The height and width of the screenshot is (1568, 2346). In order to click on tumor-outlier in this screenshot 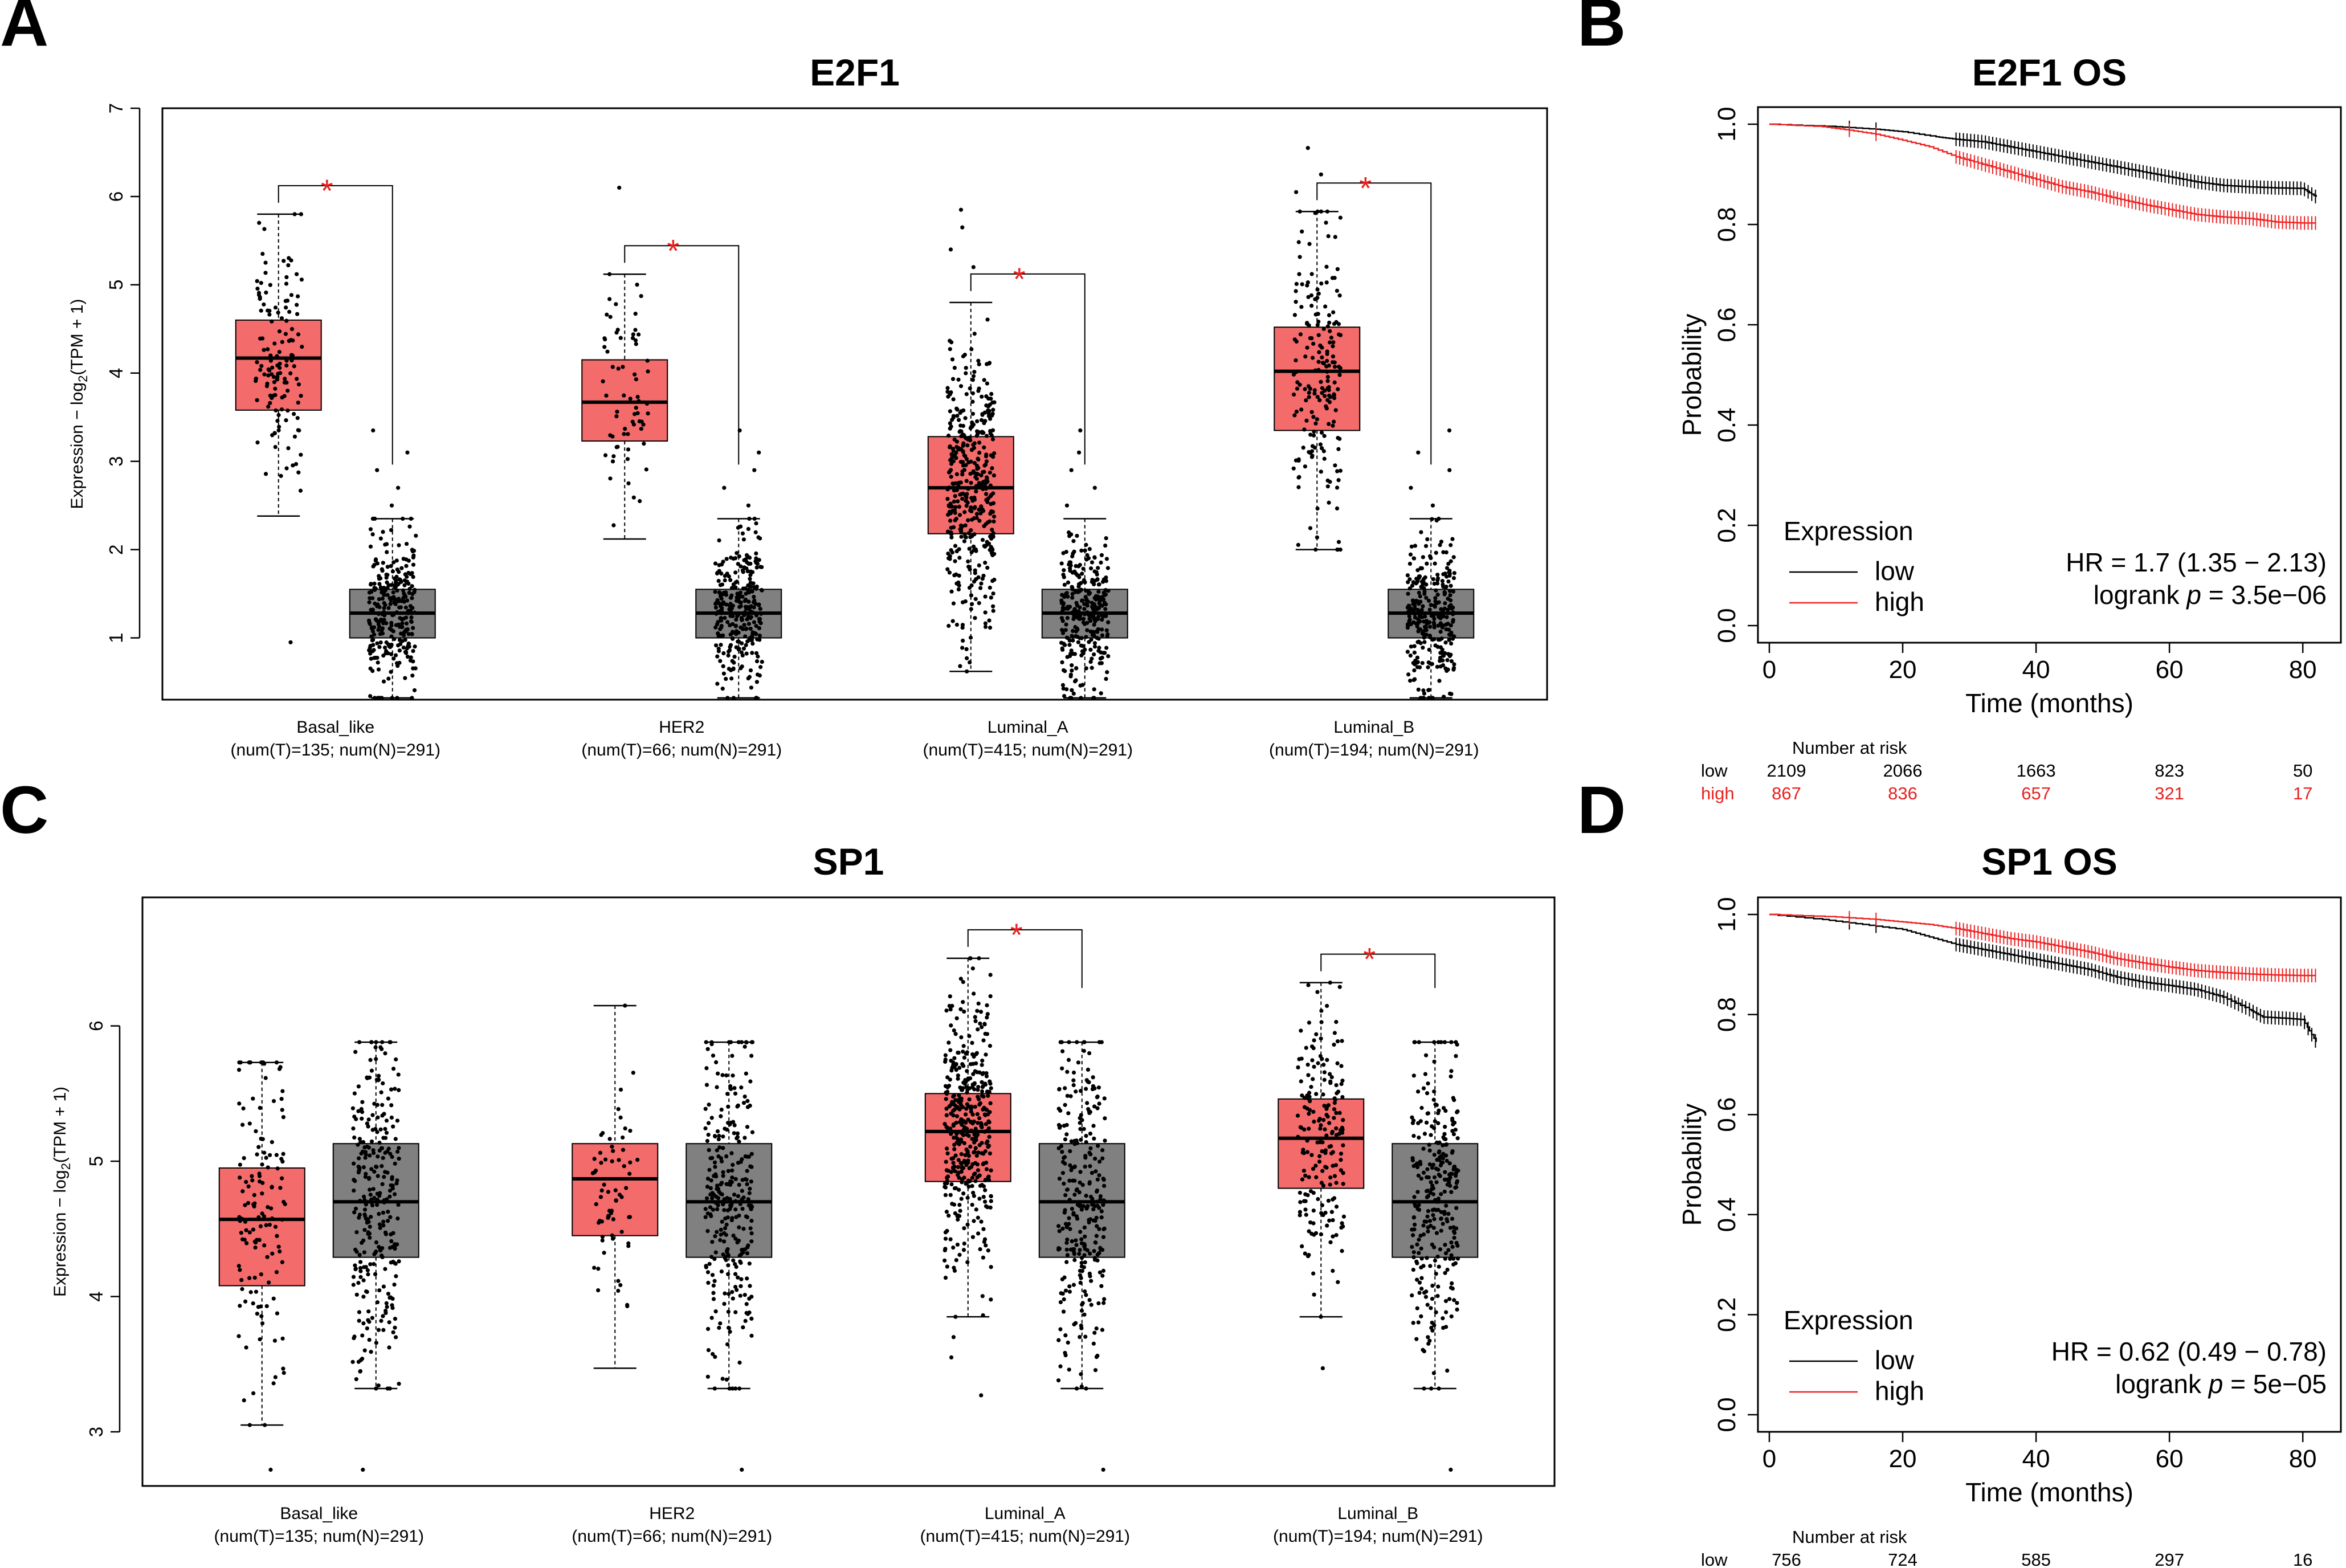, I will do `click(962, 227)`.